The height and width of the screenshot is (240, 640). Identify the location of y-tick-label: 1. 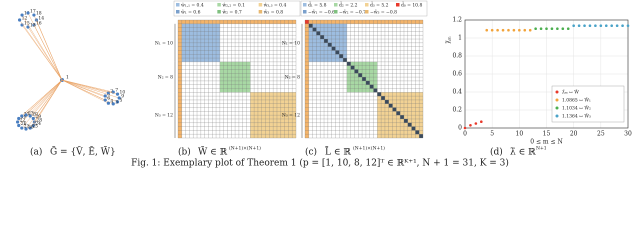
(460, 38).